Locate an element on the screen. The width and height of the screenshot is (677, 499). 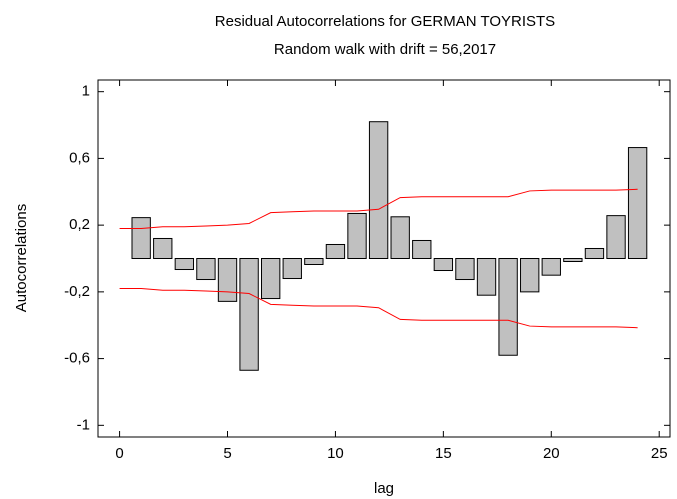
x-tick-label: 0 is located at coordinates (119, 453).